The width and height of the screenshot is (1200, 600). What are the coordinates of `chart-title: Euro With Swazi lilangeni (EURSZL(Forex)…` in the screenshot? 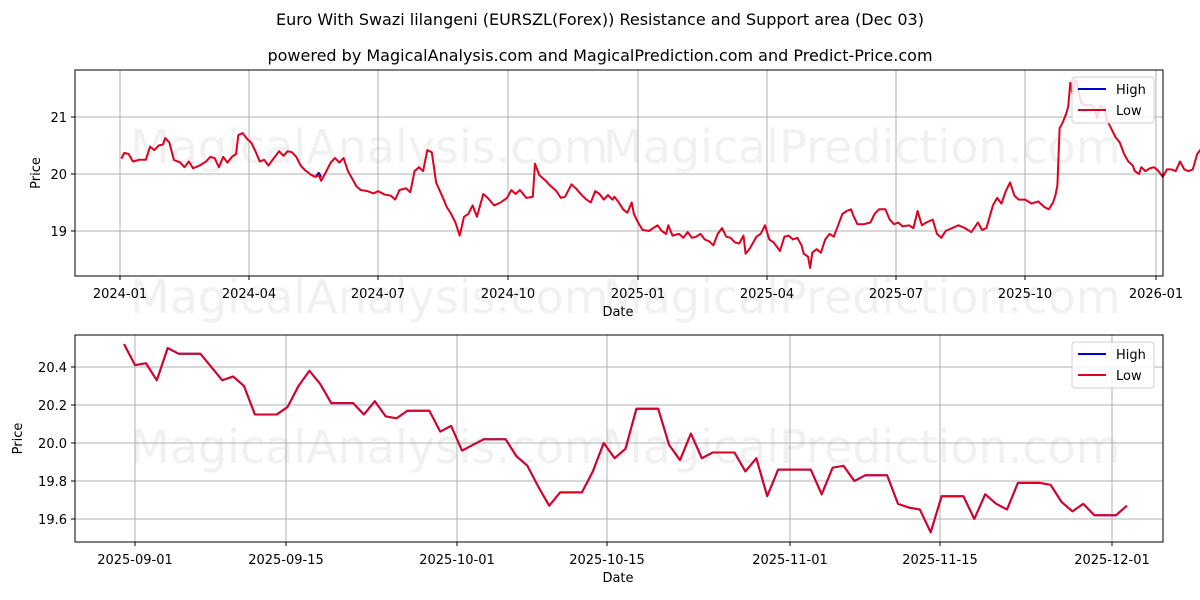 It's located at (600, 19).